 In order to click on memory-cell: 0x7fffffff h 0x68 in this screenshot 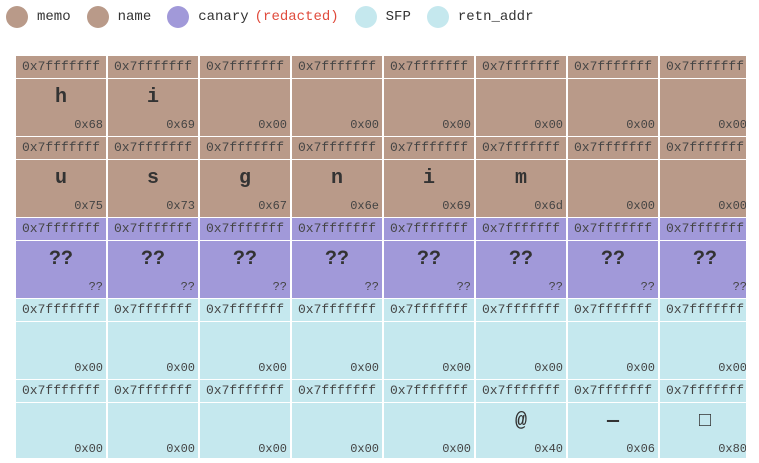, I will do `click(61, 96)`.